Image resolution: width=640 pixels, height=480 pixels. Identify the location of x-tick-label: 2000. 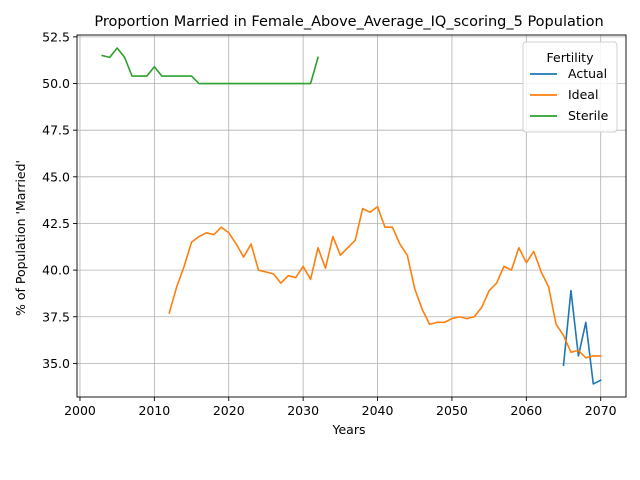
(80, 410).